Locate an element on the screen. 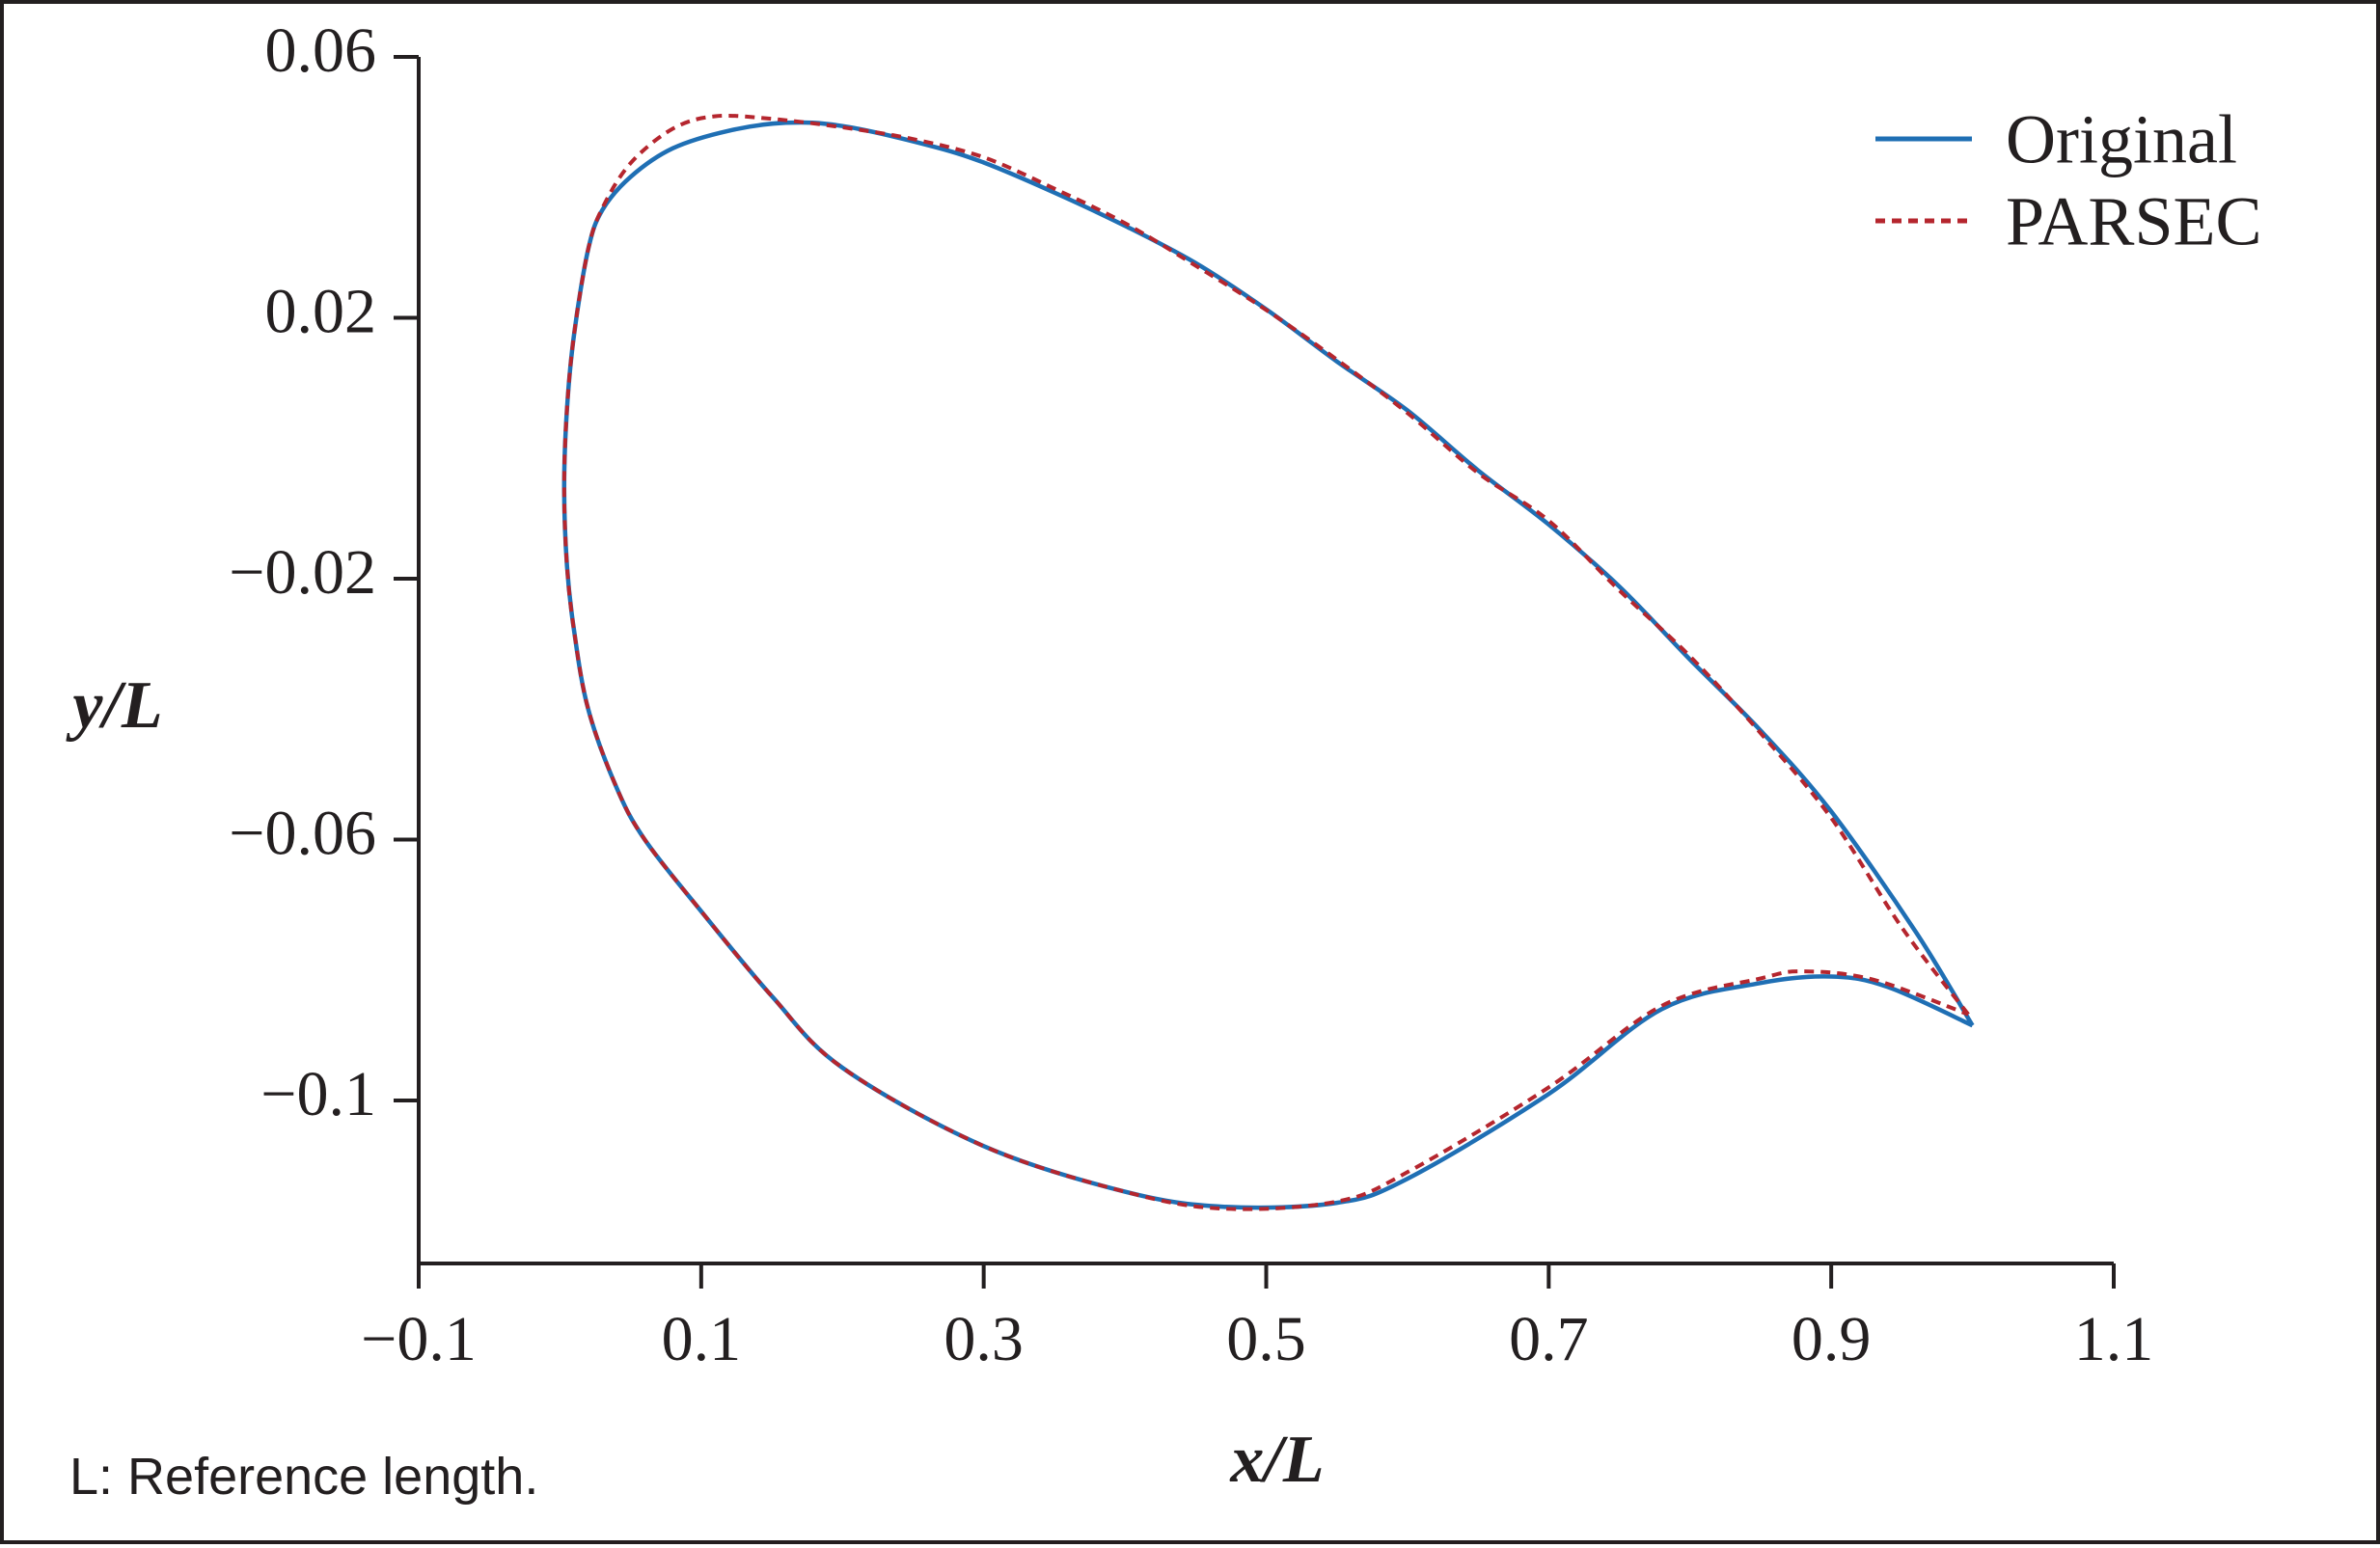 This screenshot has width=2380, height=1548. y-tick-label: −0.06 is located at coordinates (303, 834).